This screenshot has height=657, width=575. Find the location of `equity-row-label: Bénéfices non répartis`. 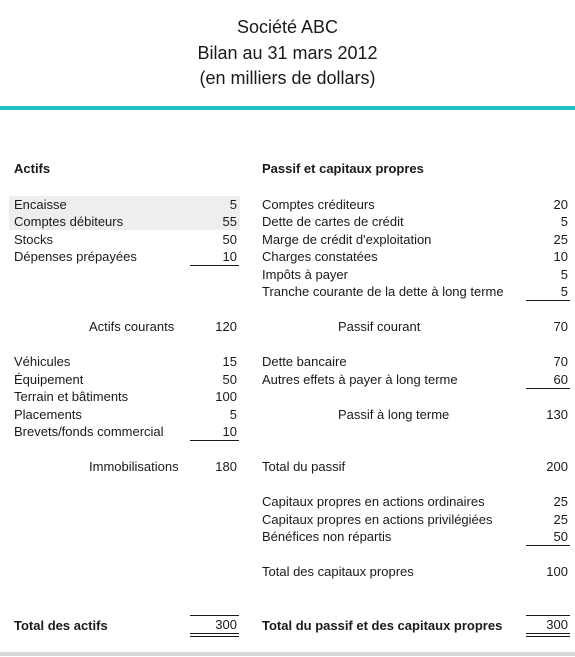

equity-row-label: Bénéfices non répartis is located at coordinates (327, 536).